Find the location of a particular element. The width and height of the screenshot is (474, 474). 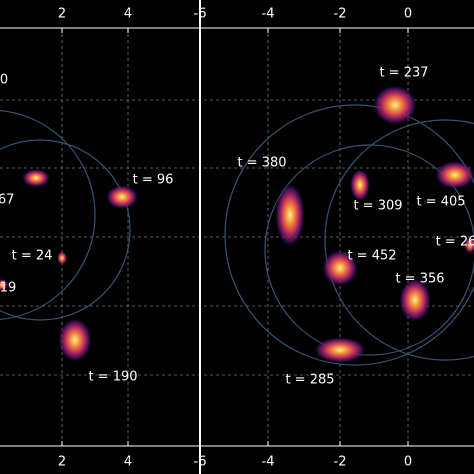

time-annotation: t = 285 is located at coordinates (309, 380).